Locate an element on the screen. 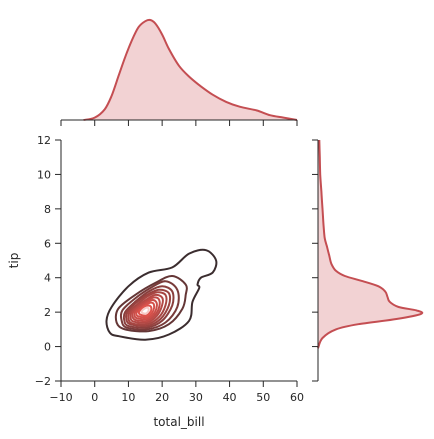 Image resolution: width=434 pixels, height=439 pixels. x-axis-label: total_bill is located at coordinates (178, 422).